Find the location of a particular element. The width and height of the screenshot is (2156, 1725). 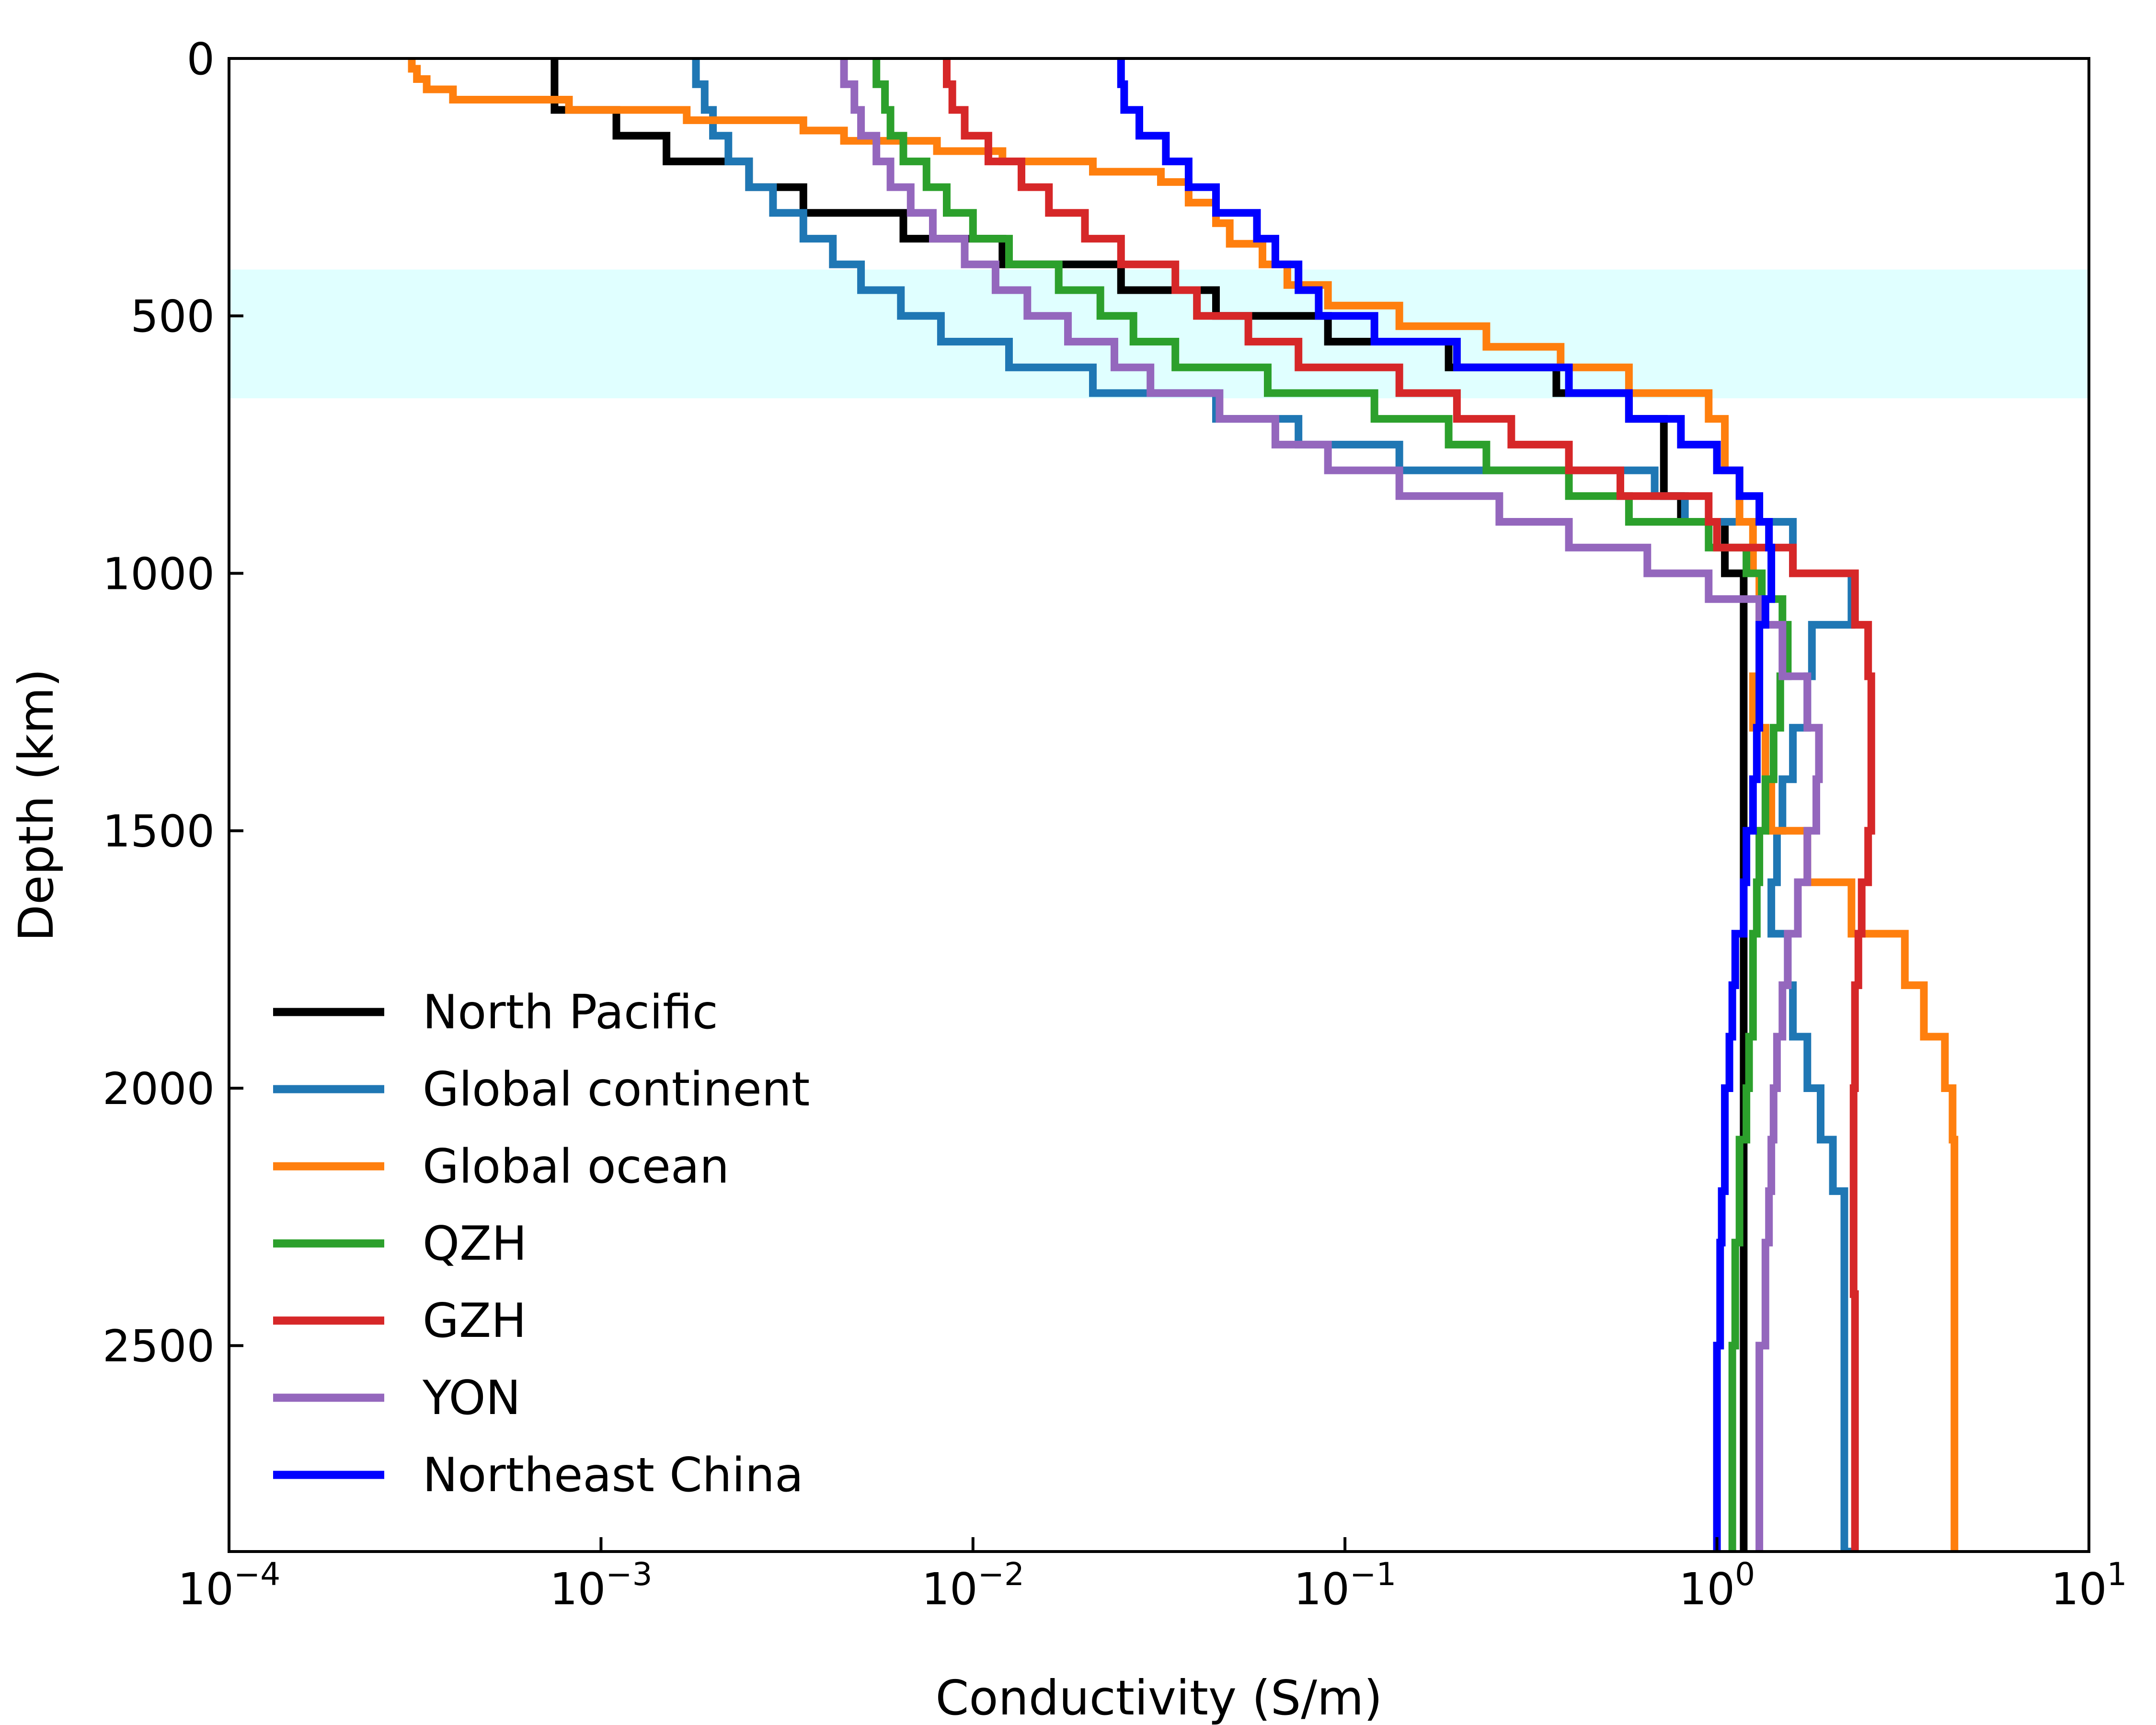

x-tick-label: 10⁻² is located at coordinates (973, 1585).